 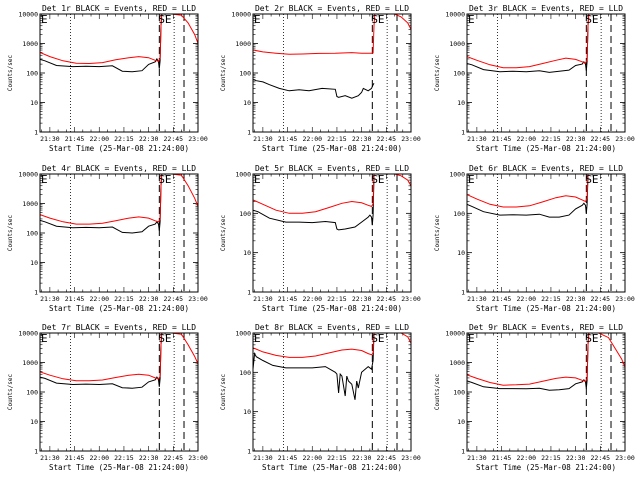 What do you see at coordinates (332, 327) in the screenshot?
I see `chart-title: Det 8r BLACK = Events, RED = LLD` at bounding box center [332, 327].